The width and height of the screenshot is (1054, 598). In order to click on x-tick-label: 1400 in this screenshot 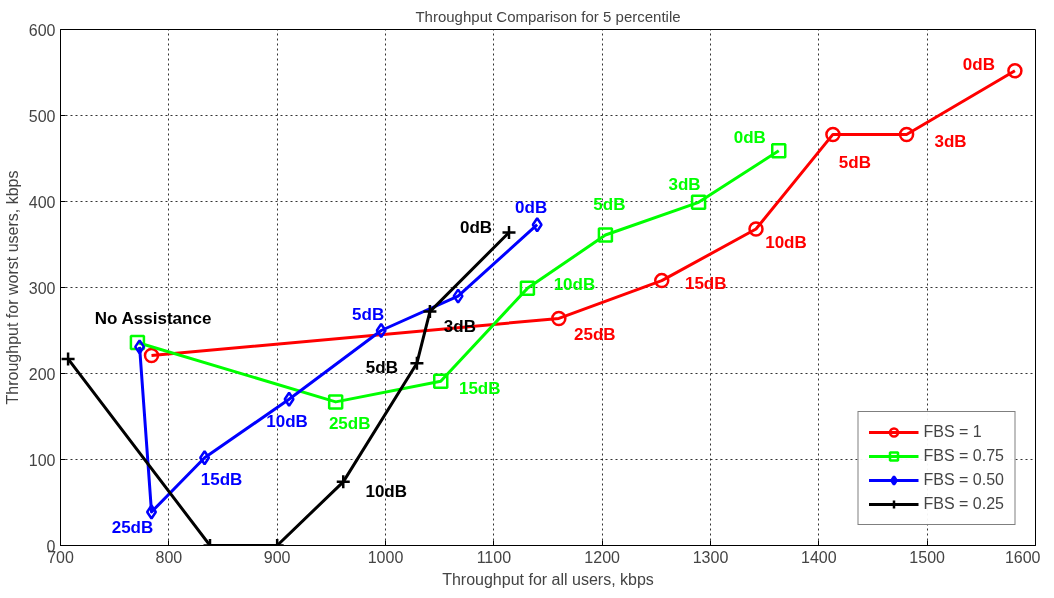, I will do `click(819, 557)`.